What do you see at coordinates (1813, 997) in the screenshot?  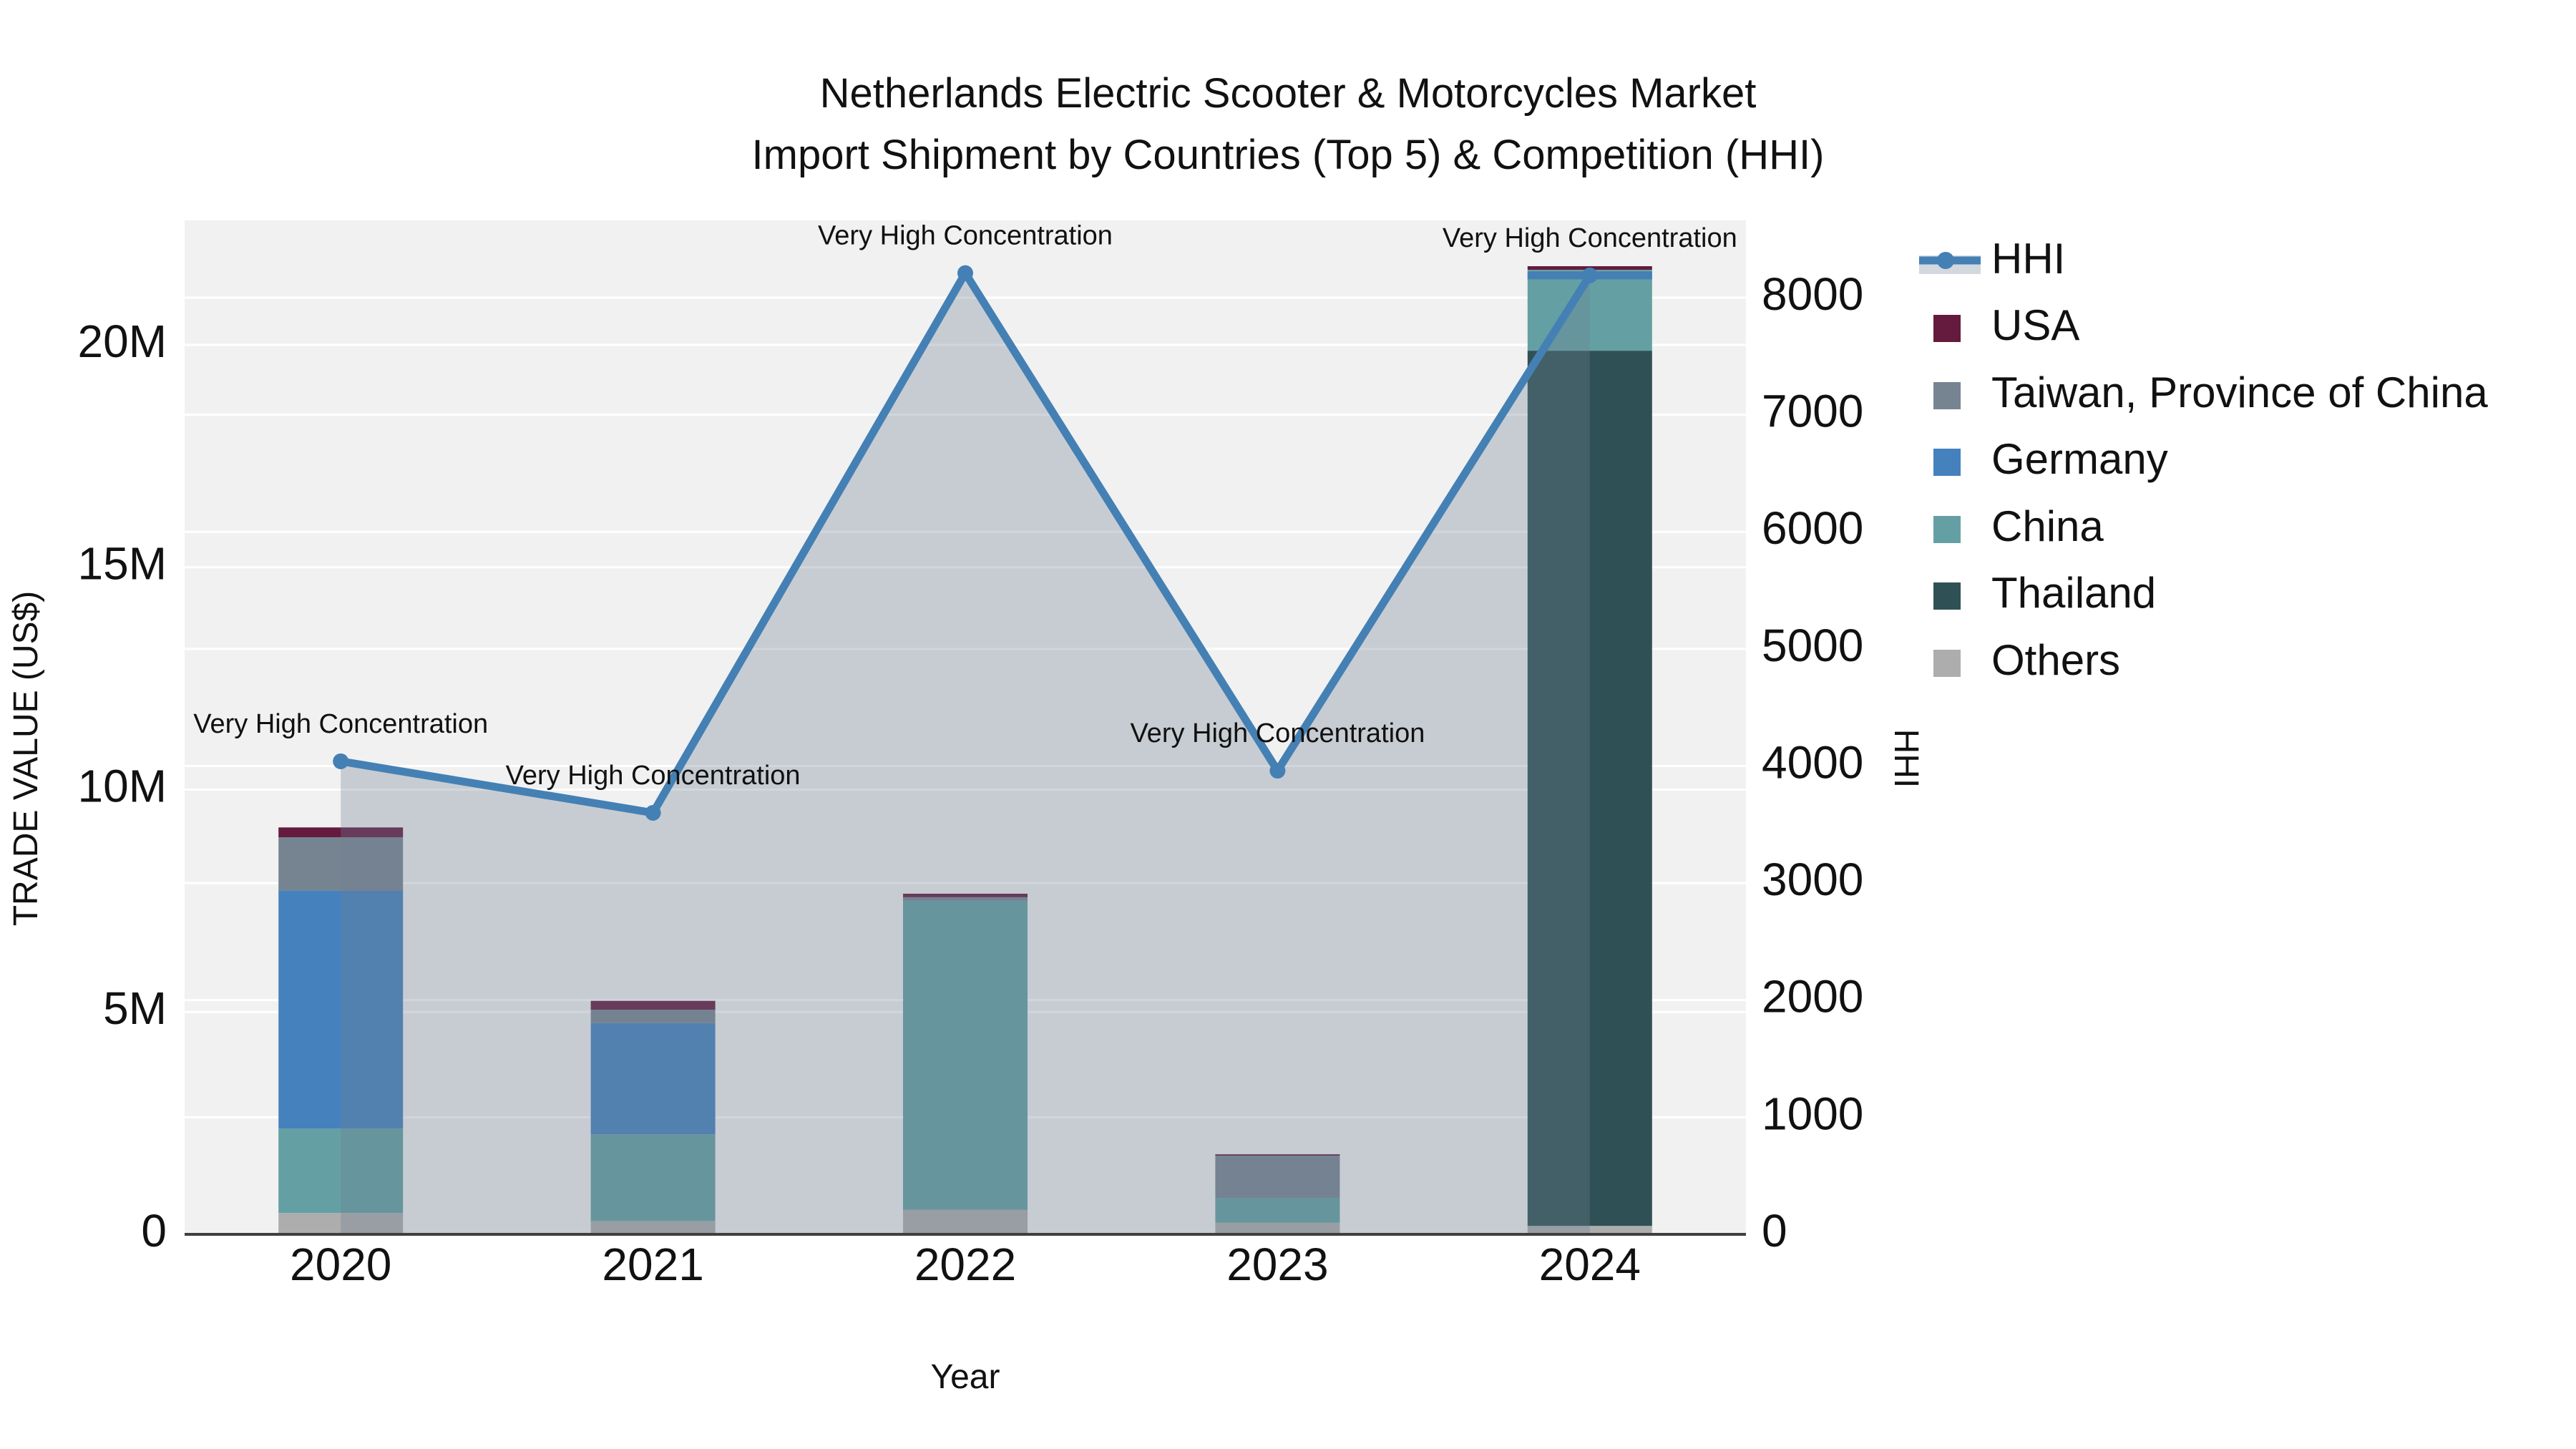 I see `tick-label-y-right-2000: 2000` at bounding box center [1813, 997].